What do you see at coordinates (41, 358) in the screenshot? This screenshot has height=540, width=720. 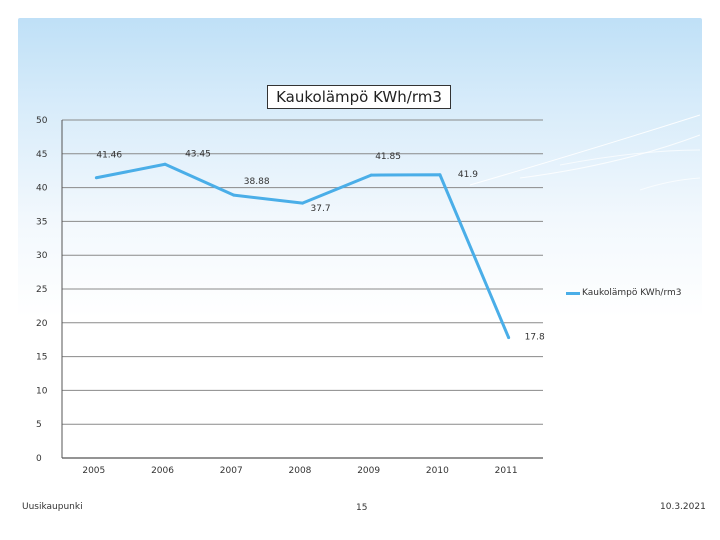 I see `y-tick-label: 15` at bounding box center [41, 358].